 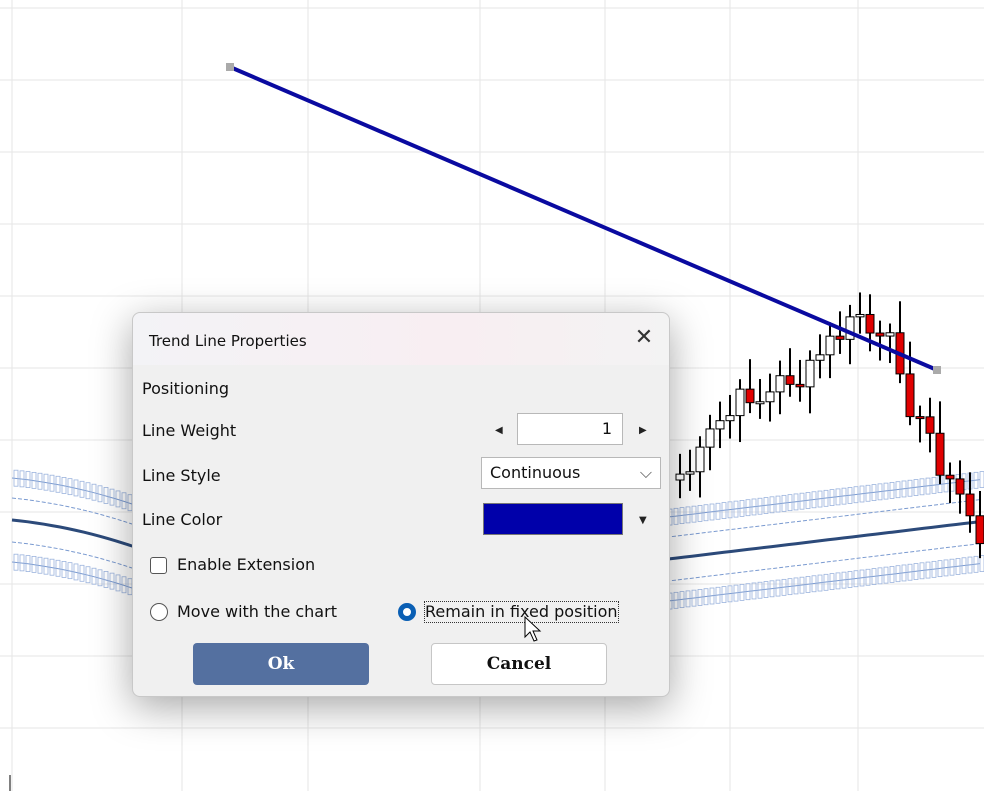 I want to click on field-label: Line Color, so click(x=182, y=519).